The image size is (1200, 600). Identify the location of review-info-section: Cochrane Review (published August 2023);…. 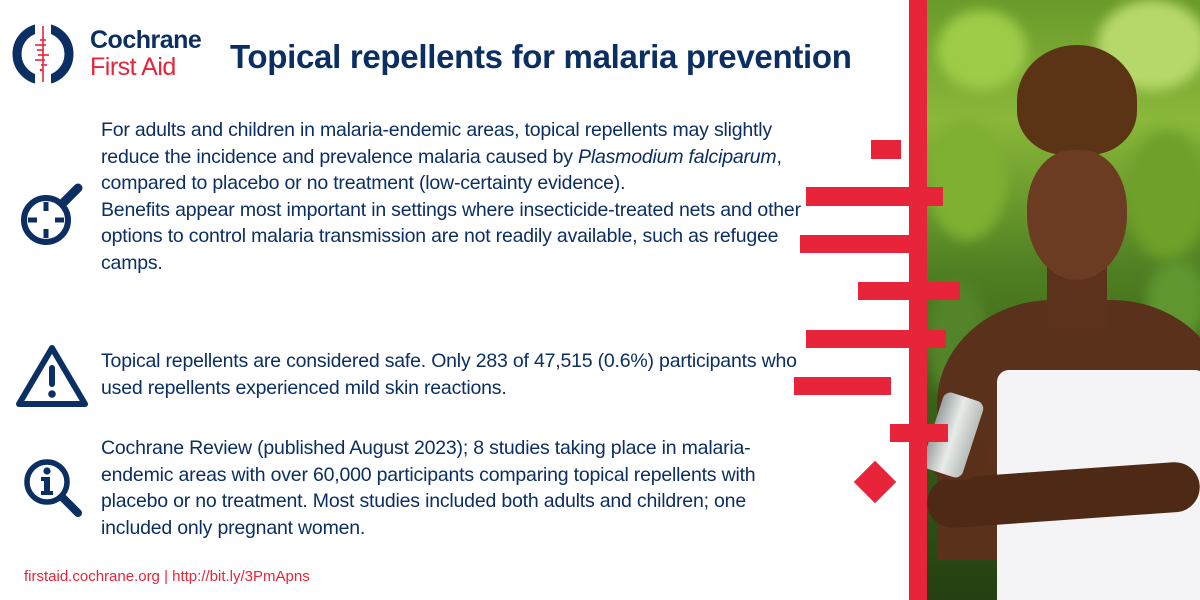
(456, 488).